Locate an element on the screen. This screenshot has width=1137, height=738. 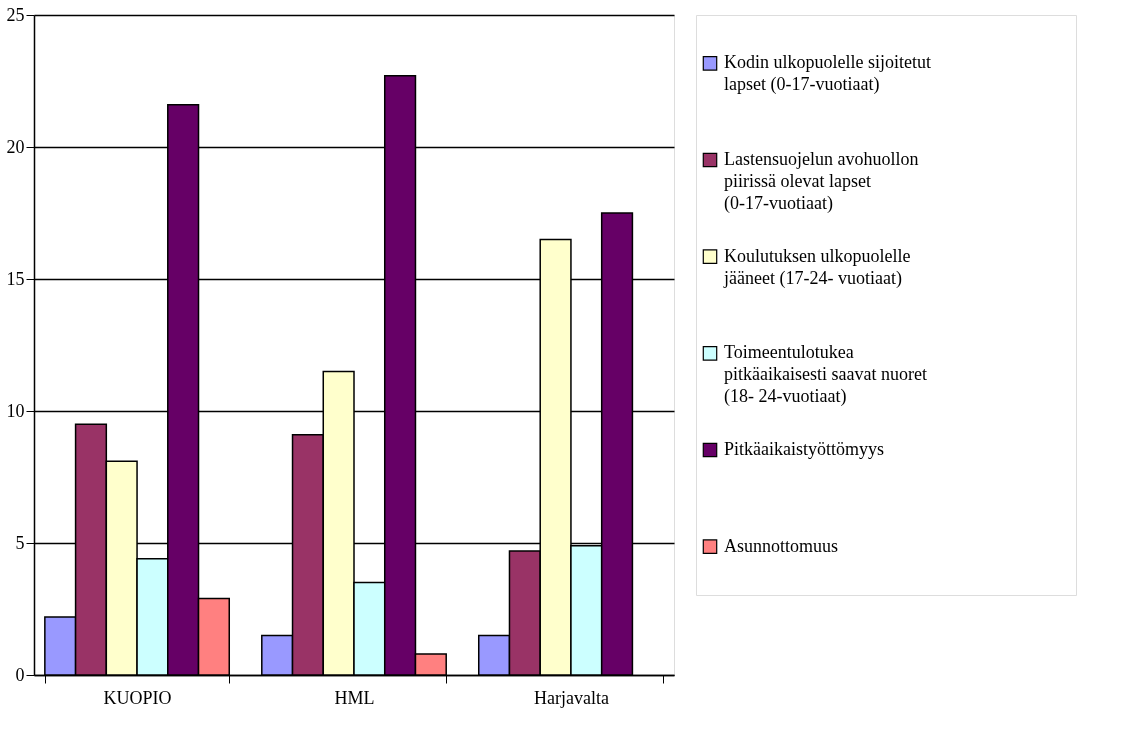
legend-label: Koulutuksen ulkopuolelle jääneet (17-24- vuotiaat) is located at coordinates (817, 267).